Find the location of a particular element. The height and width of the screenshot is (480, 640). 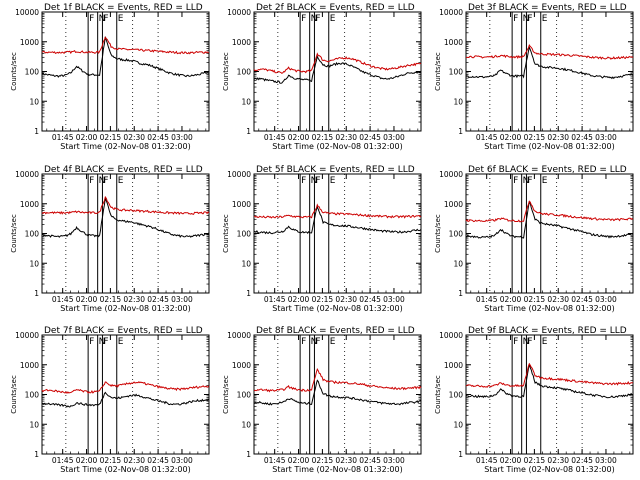

det-4-xlabel: Start Time (02-Nov-08 01:32:00) is located at coordinates (125, 308).